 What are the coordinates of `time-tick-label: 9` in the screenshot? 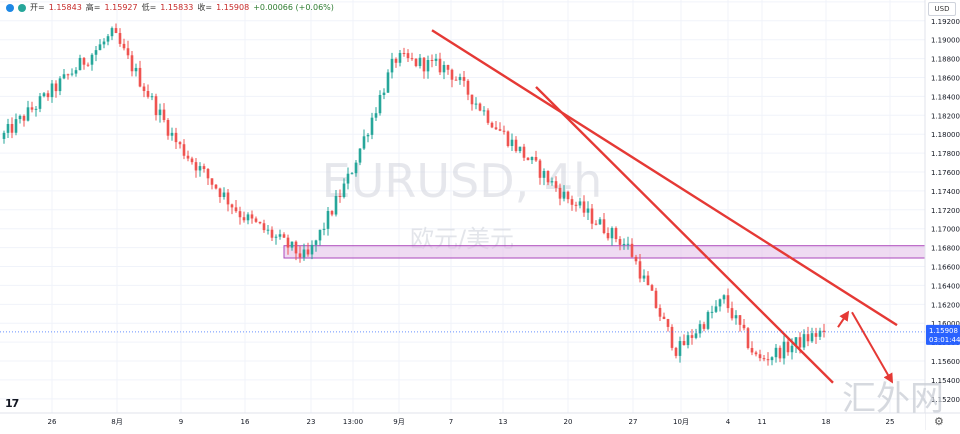 It's located at (181, 422).